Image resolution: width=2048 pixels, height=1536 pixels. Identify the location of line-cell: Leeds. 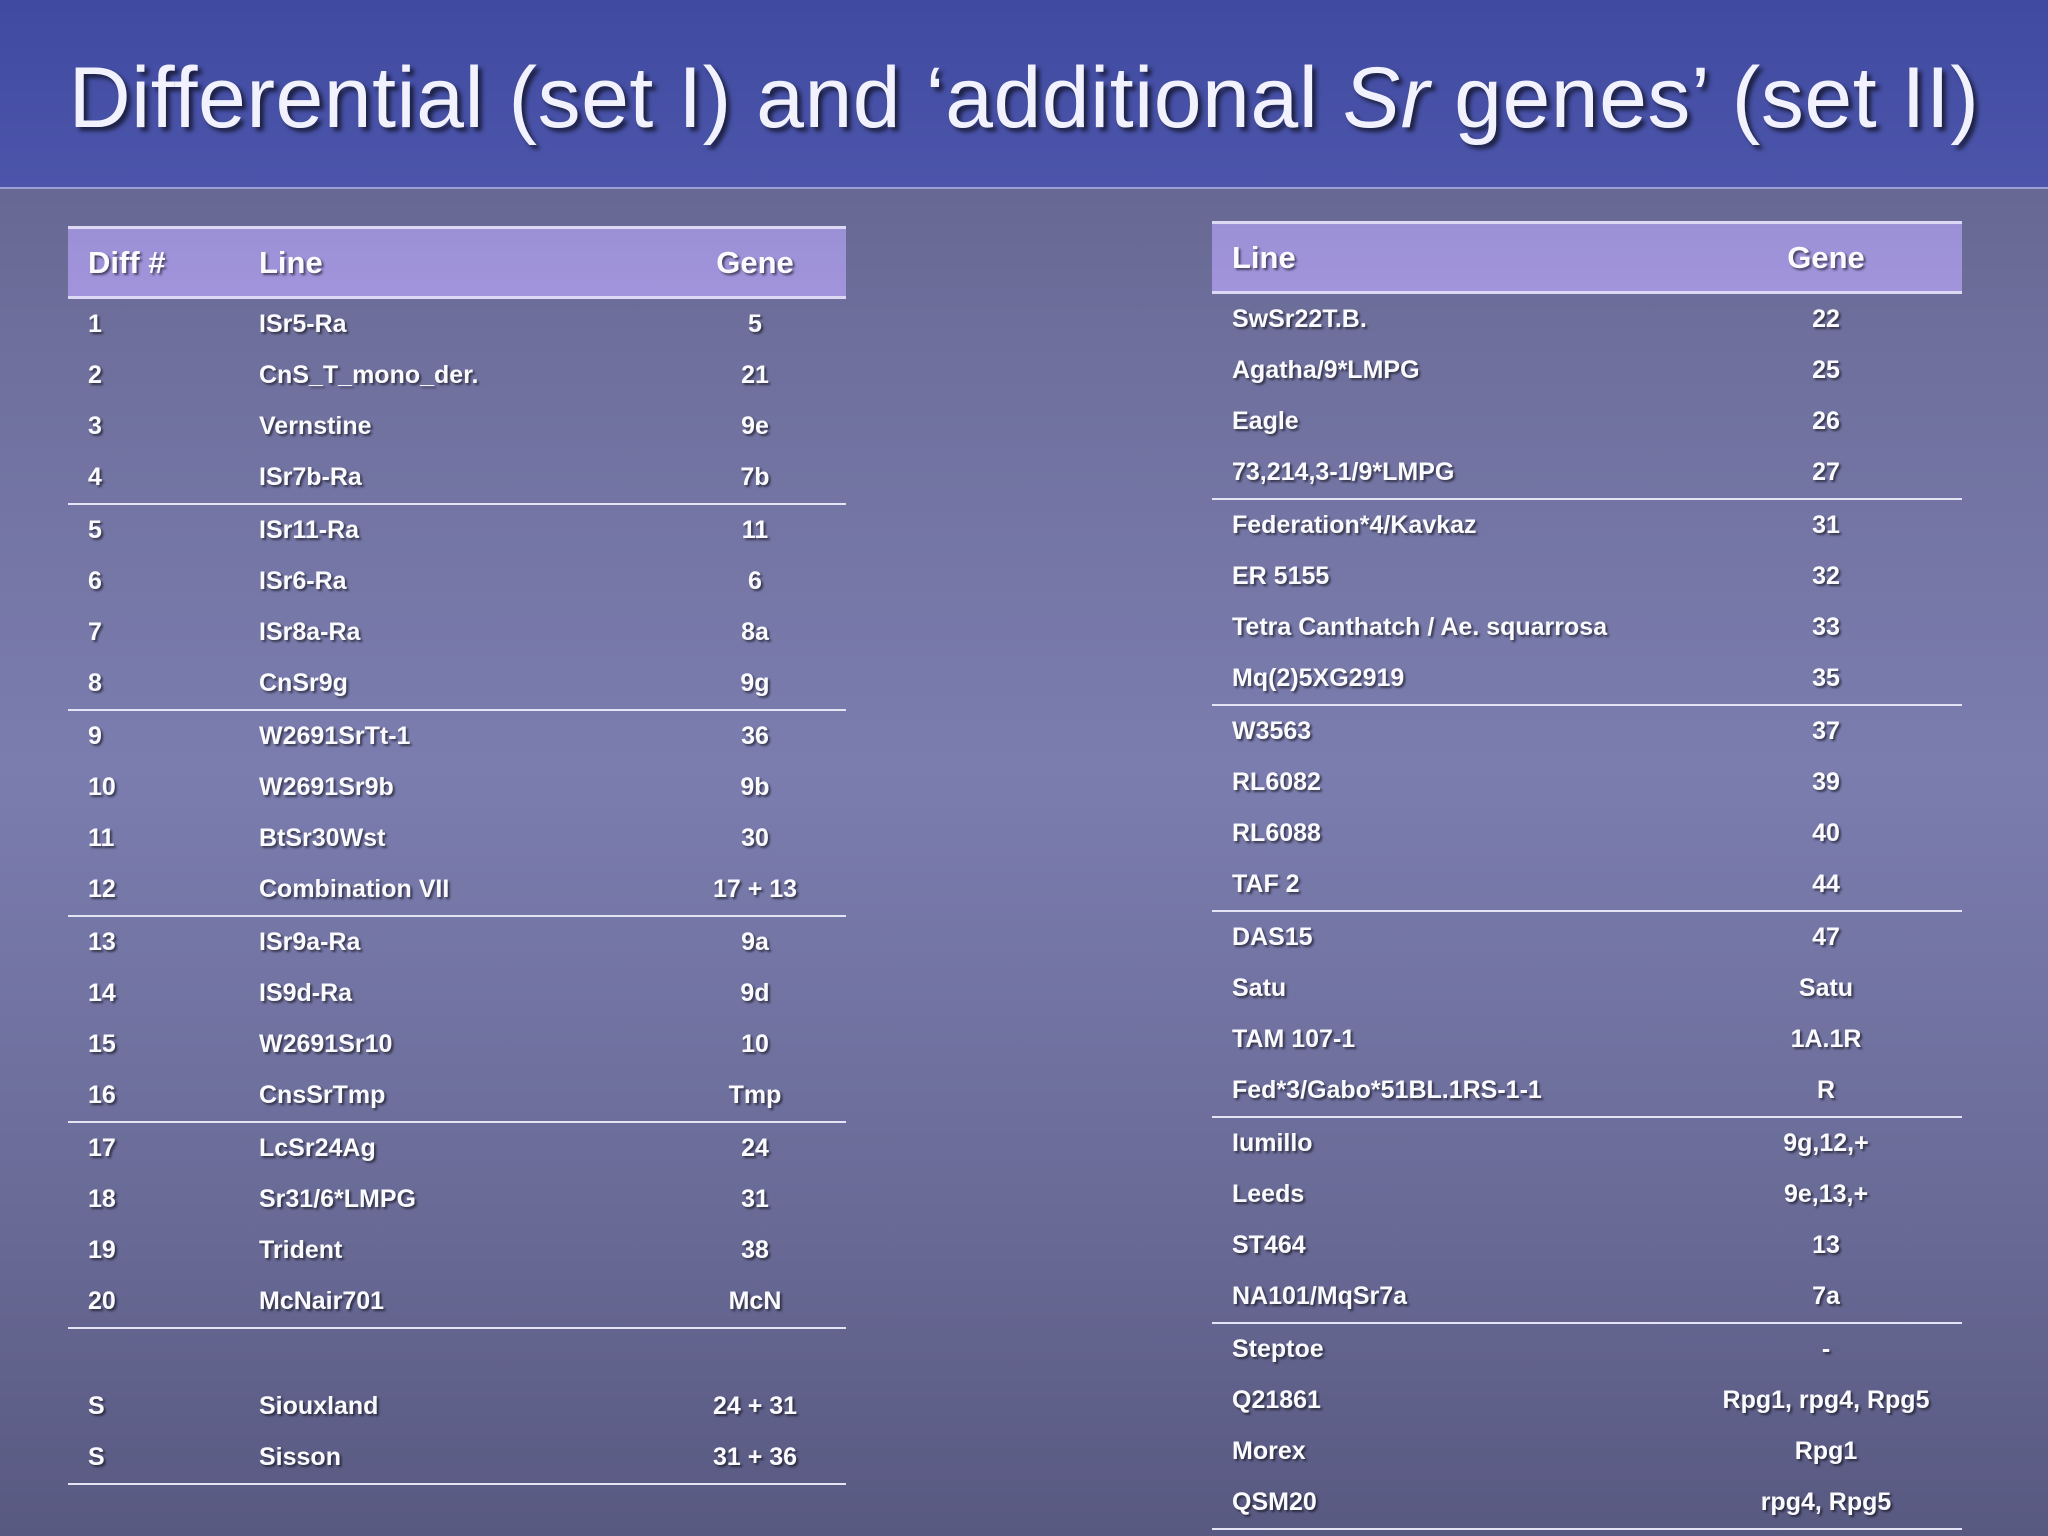
(1268, 1194).